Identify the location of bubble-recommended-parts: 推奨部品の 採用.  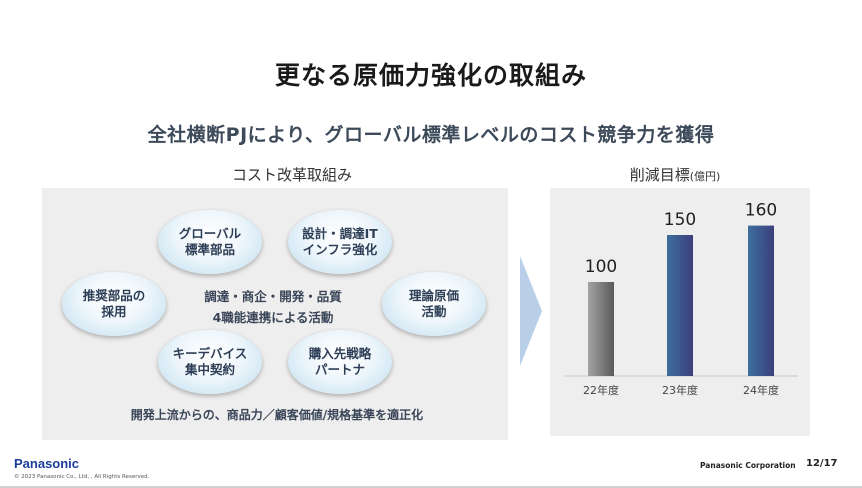
(114, 304).